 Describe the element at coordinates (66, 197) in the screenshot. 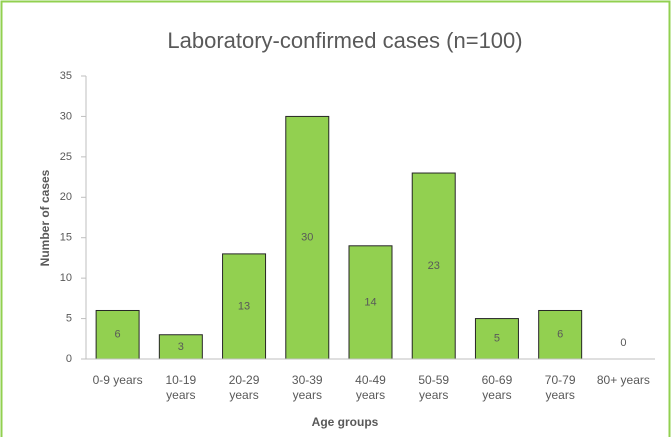

I see `y-tick-label: 20` at that location.